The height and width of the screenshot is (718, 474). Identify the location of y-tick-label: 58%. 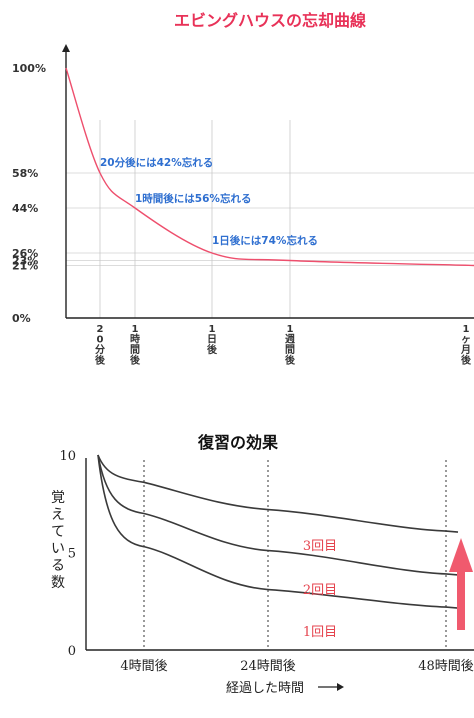
(25, 173).